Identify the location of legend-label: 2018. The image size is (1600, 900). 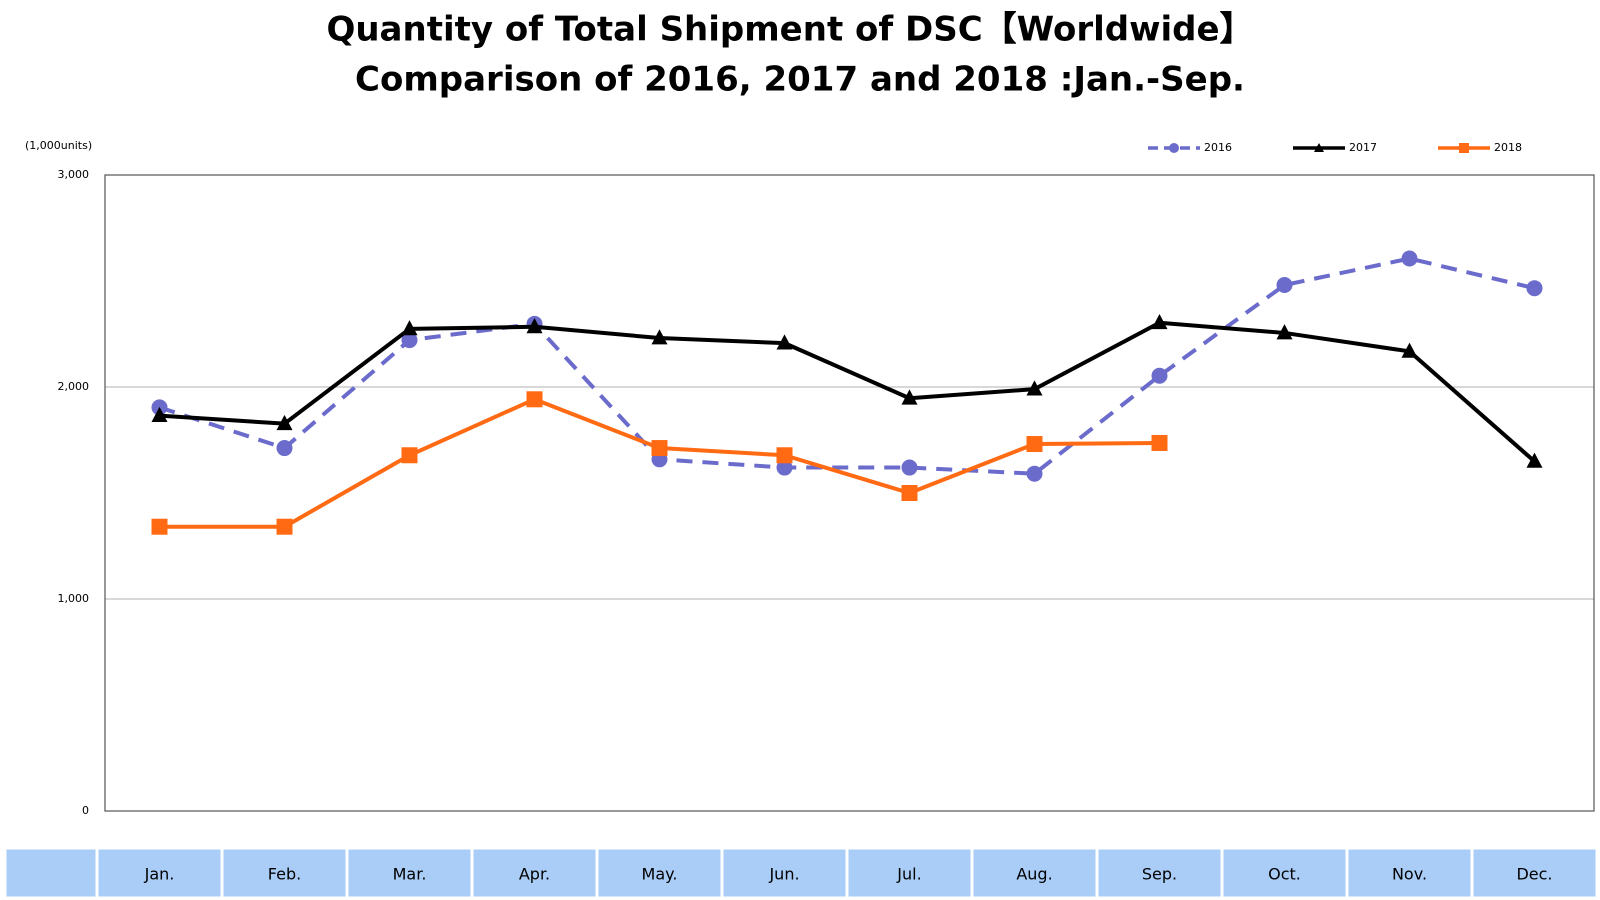
(1508, 147).